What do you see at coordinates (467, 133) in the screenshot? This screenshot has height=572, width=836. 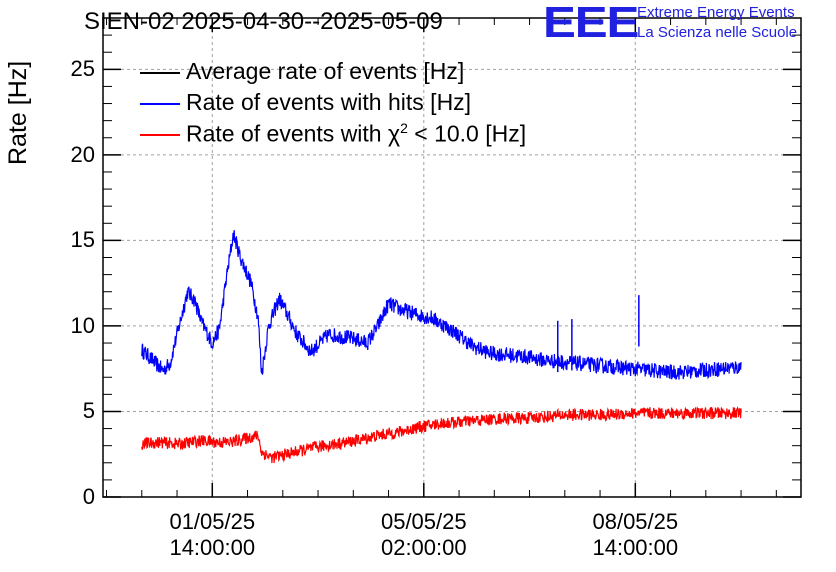 I see `legend-chi2-suffix: < 10.0 [Hz]` at bounding box center [467, 133].